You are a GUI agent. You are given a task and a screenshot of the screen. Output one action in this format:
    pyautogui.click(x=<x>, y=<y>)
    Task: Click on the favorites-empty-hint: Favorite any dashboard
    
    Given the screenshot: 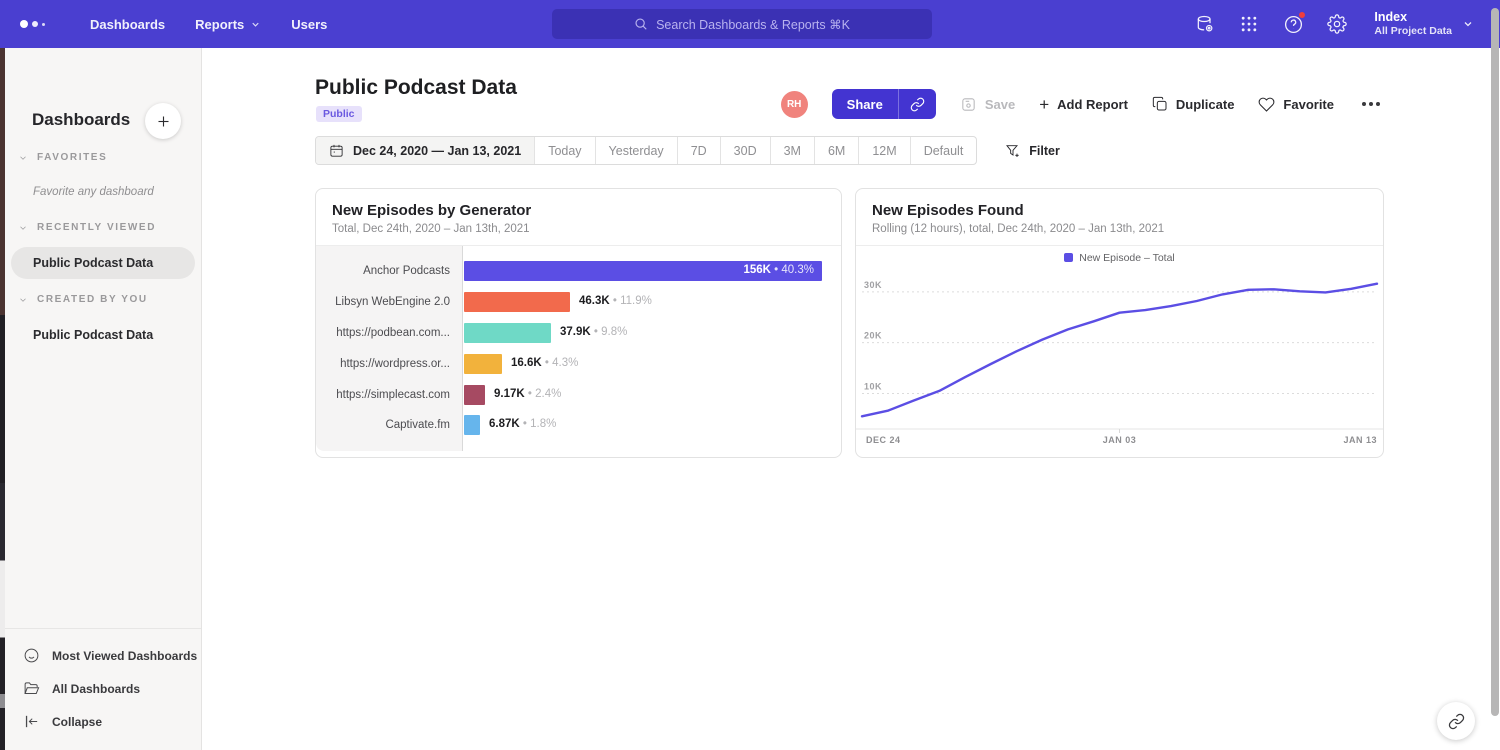 What is the action you would take?
    pyautogui.click(x=93, y=192)
    